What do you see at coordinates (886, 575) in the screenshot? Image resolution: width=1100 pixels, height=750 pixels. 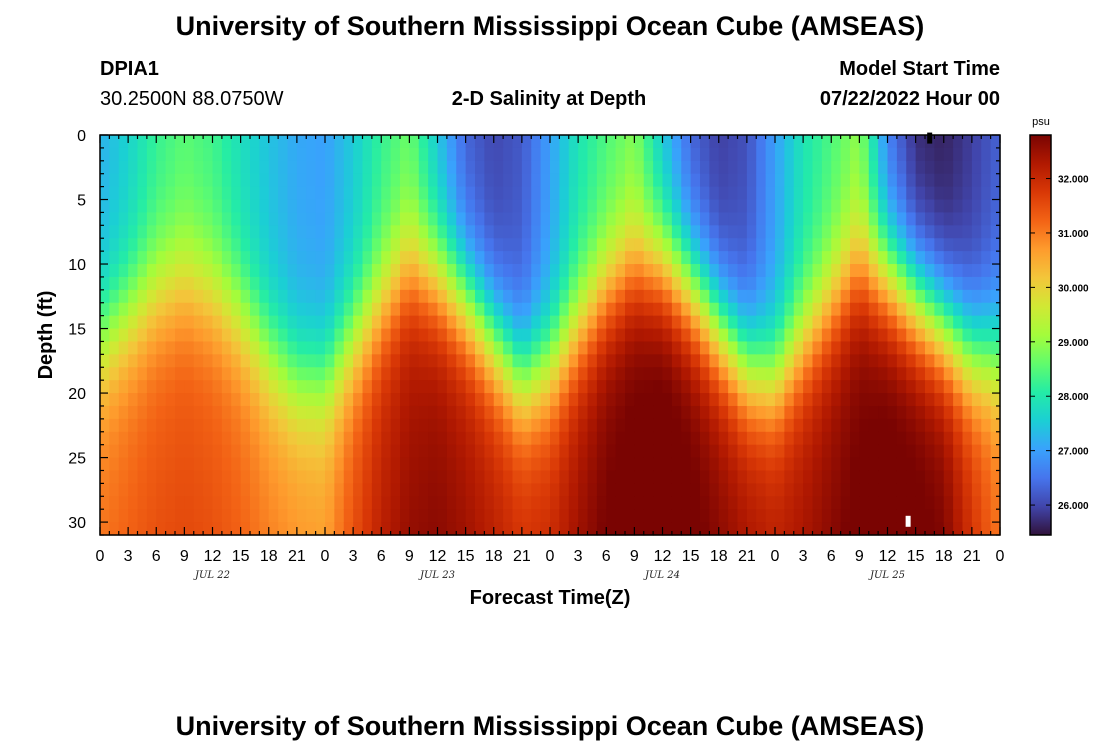 I see `date-label: JUL 25` at bounding box center [886, 575].